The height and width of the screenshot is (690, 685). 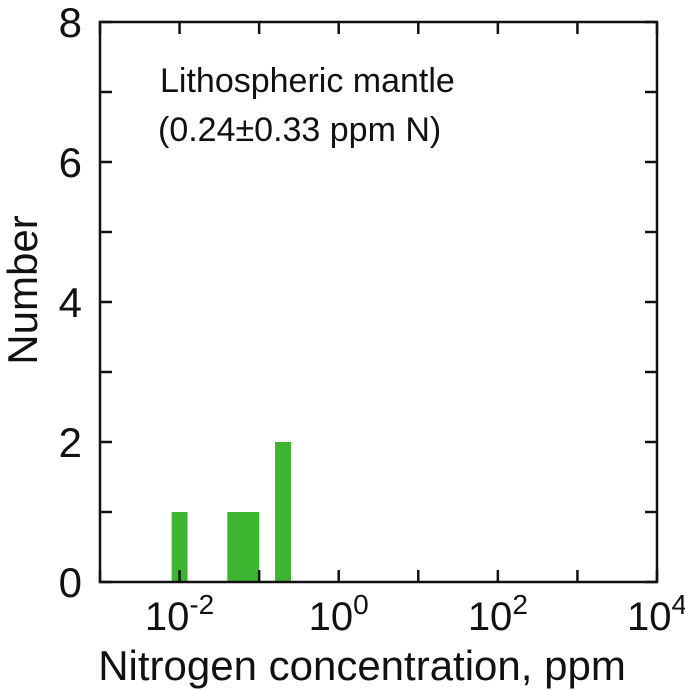 What do you see at coordinates (656, 614) in the screenshot?
I see `x-tick-label-4: 10⁴` at bounding box center [656, 614].